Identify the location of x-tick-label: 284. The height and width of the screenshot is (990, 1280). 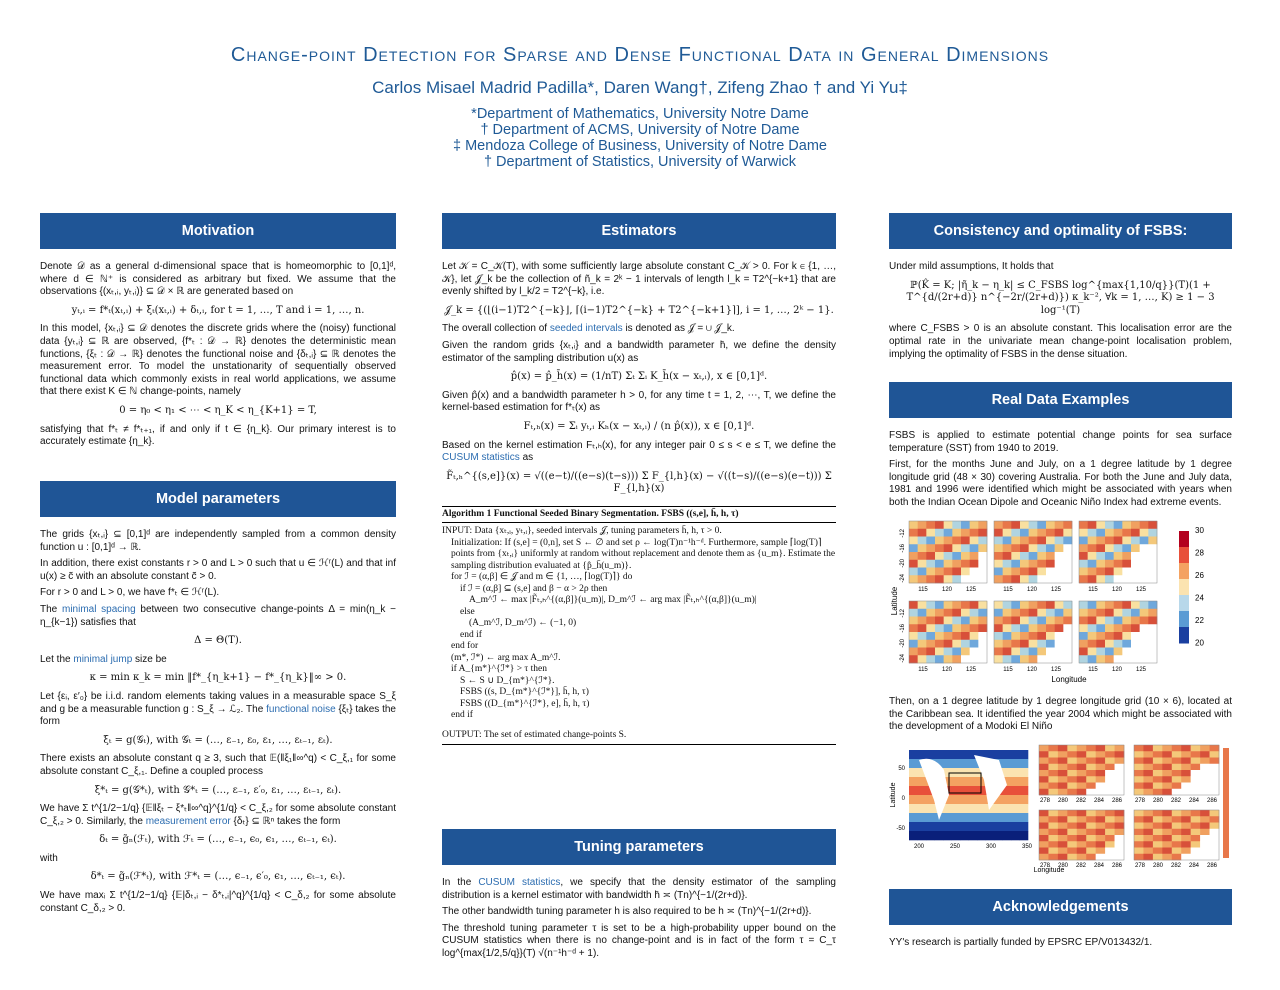
(1194, 801).